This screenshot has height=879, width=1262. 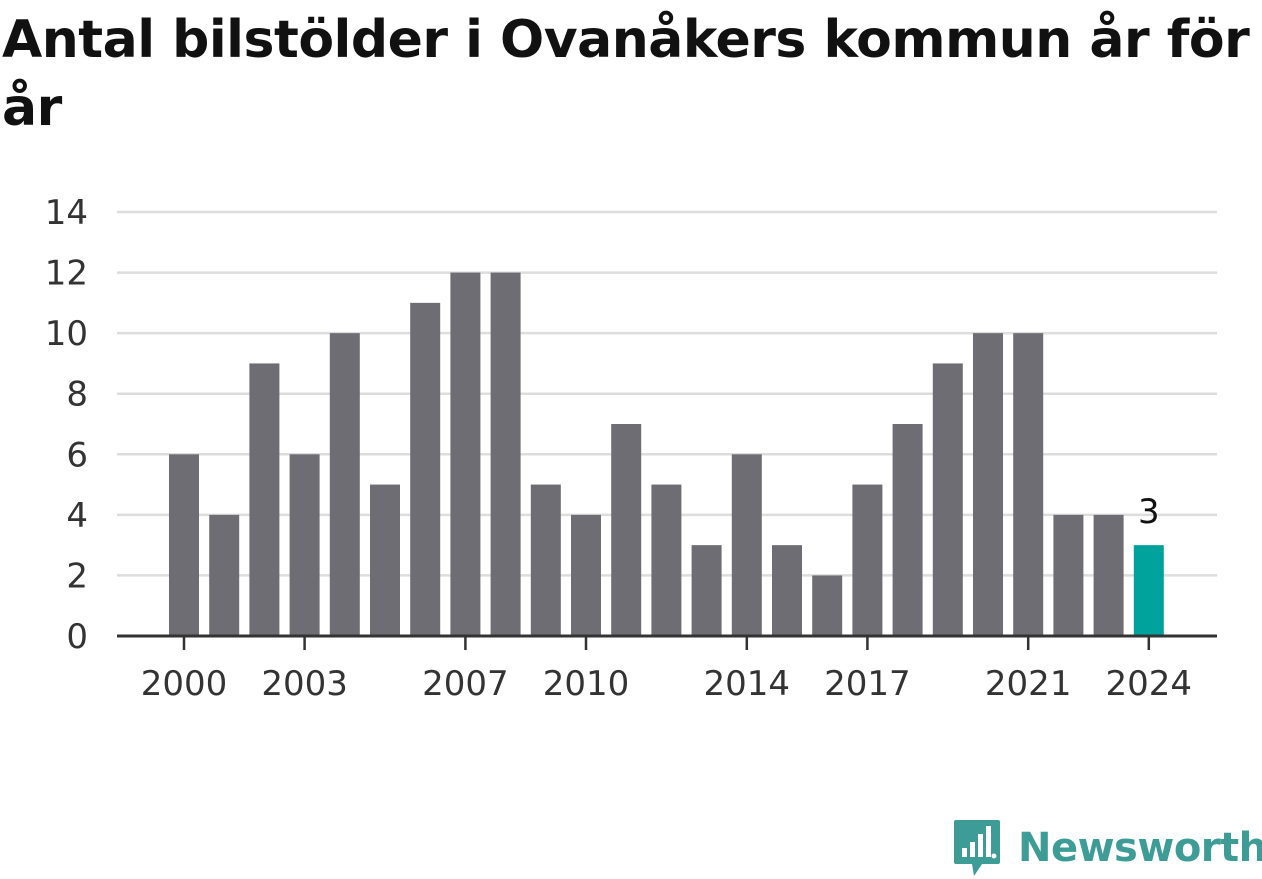 What do you see at coordinates (977, 848) in the screenshot?
I see `bar-chart-speech-bubble-icon` at bounding box center [977, 848].